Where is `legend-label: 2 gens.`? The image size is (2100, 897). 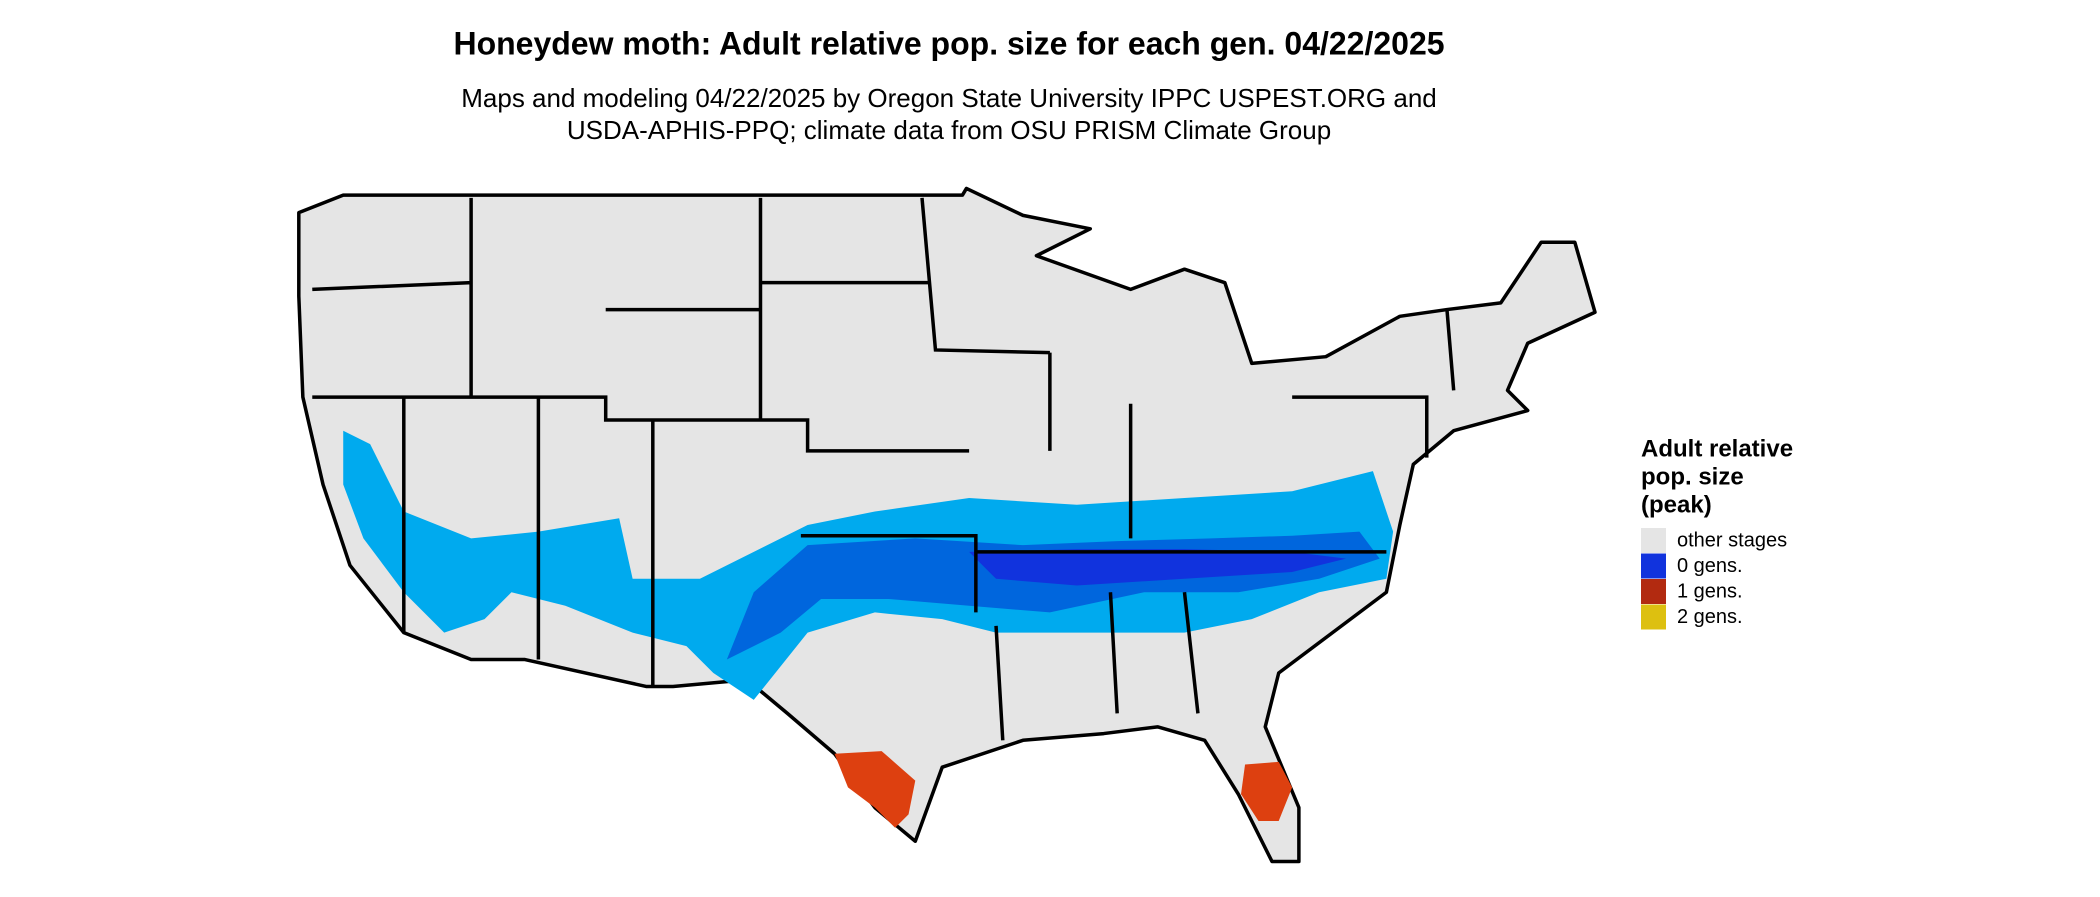
legend-label: 2 gens. is located at coordinates (1710, 617).